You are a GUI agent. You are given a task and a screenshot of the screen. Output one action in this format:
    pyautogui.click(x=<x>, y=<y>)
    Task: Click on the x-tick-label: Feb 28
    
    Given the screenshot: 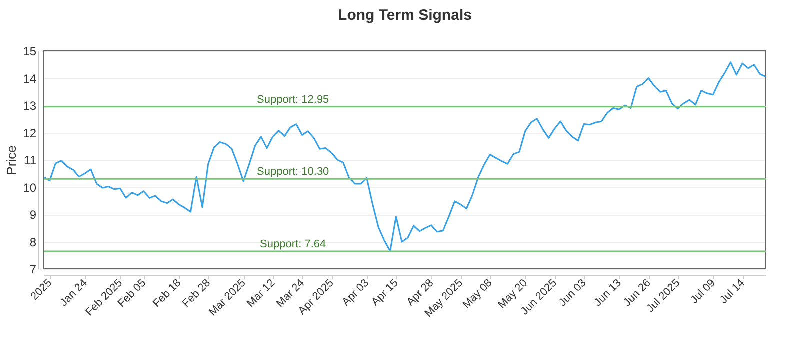 What is the action you would take?
    pyautogui.click(x=197, y=293)
    